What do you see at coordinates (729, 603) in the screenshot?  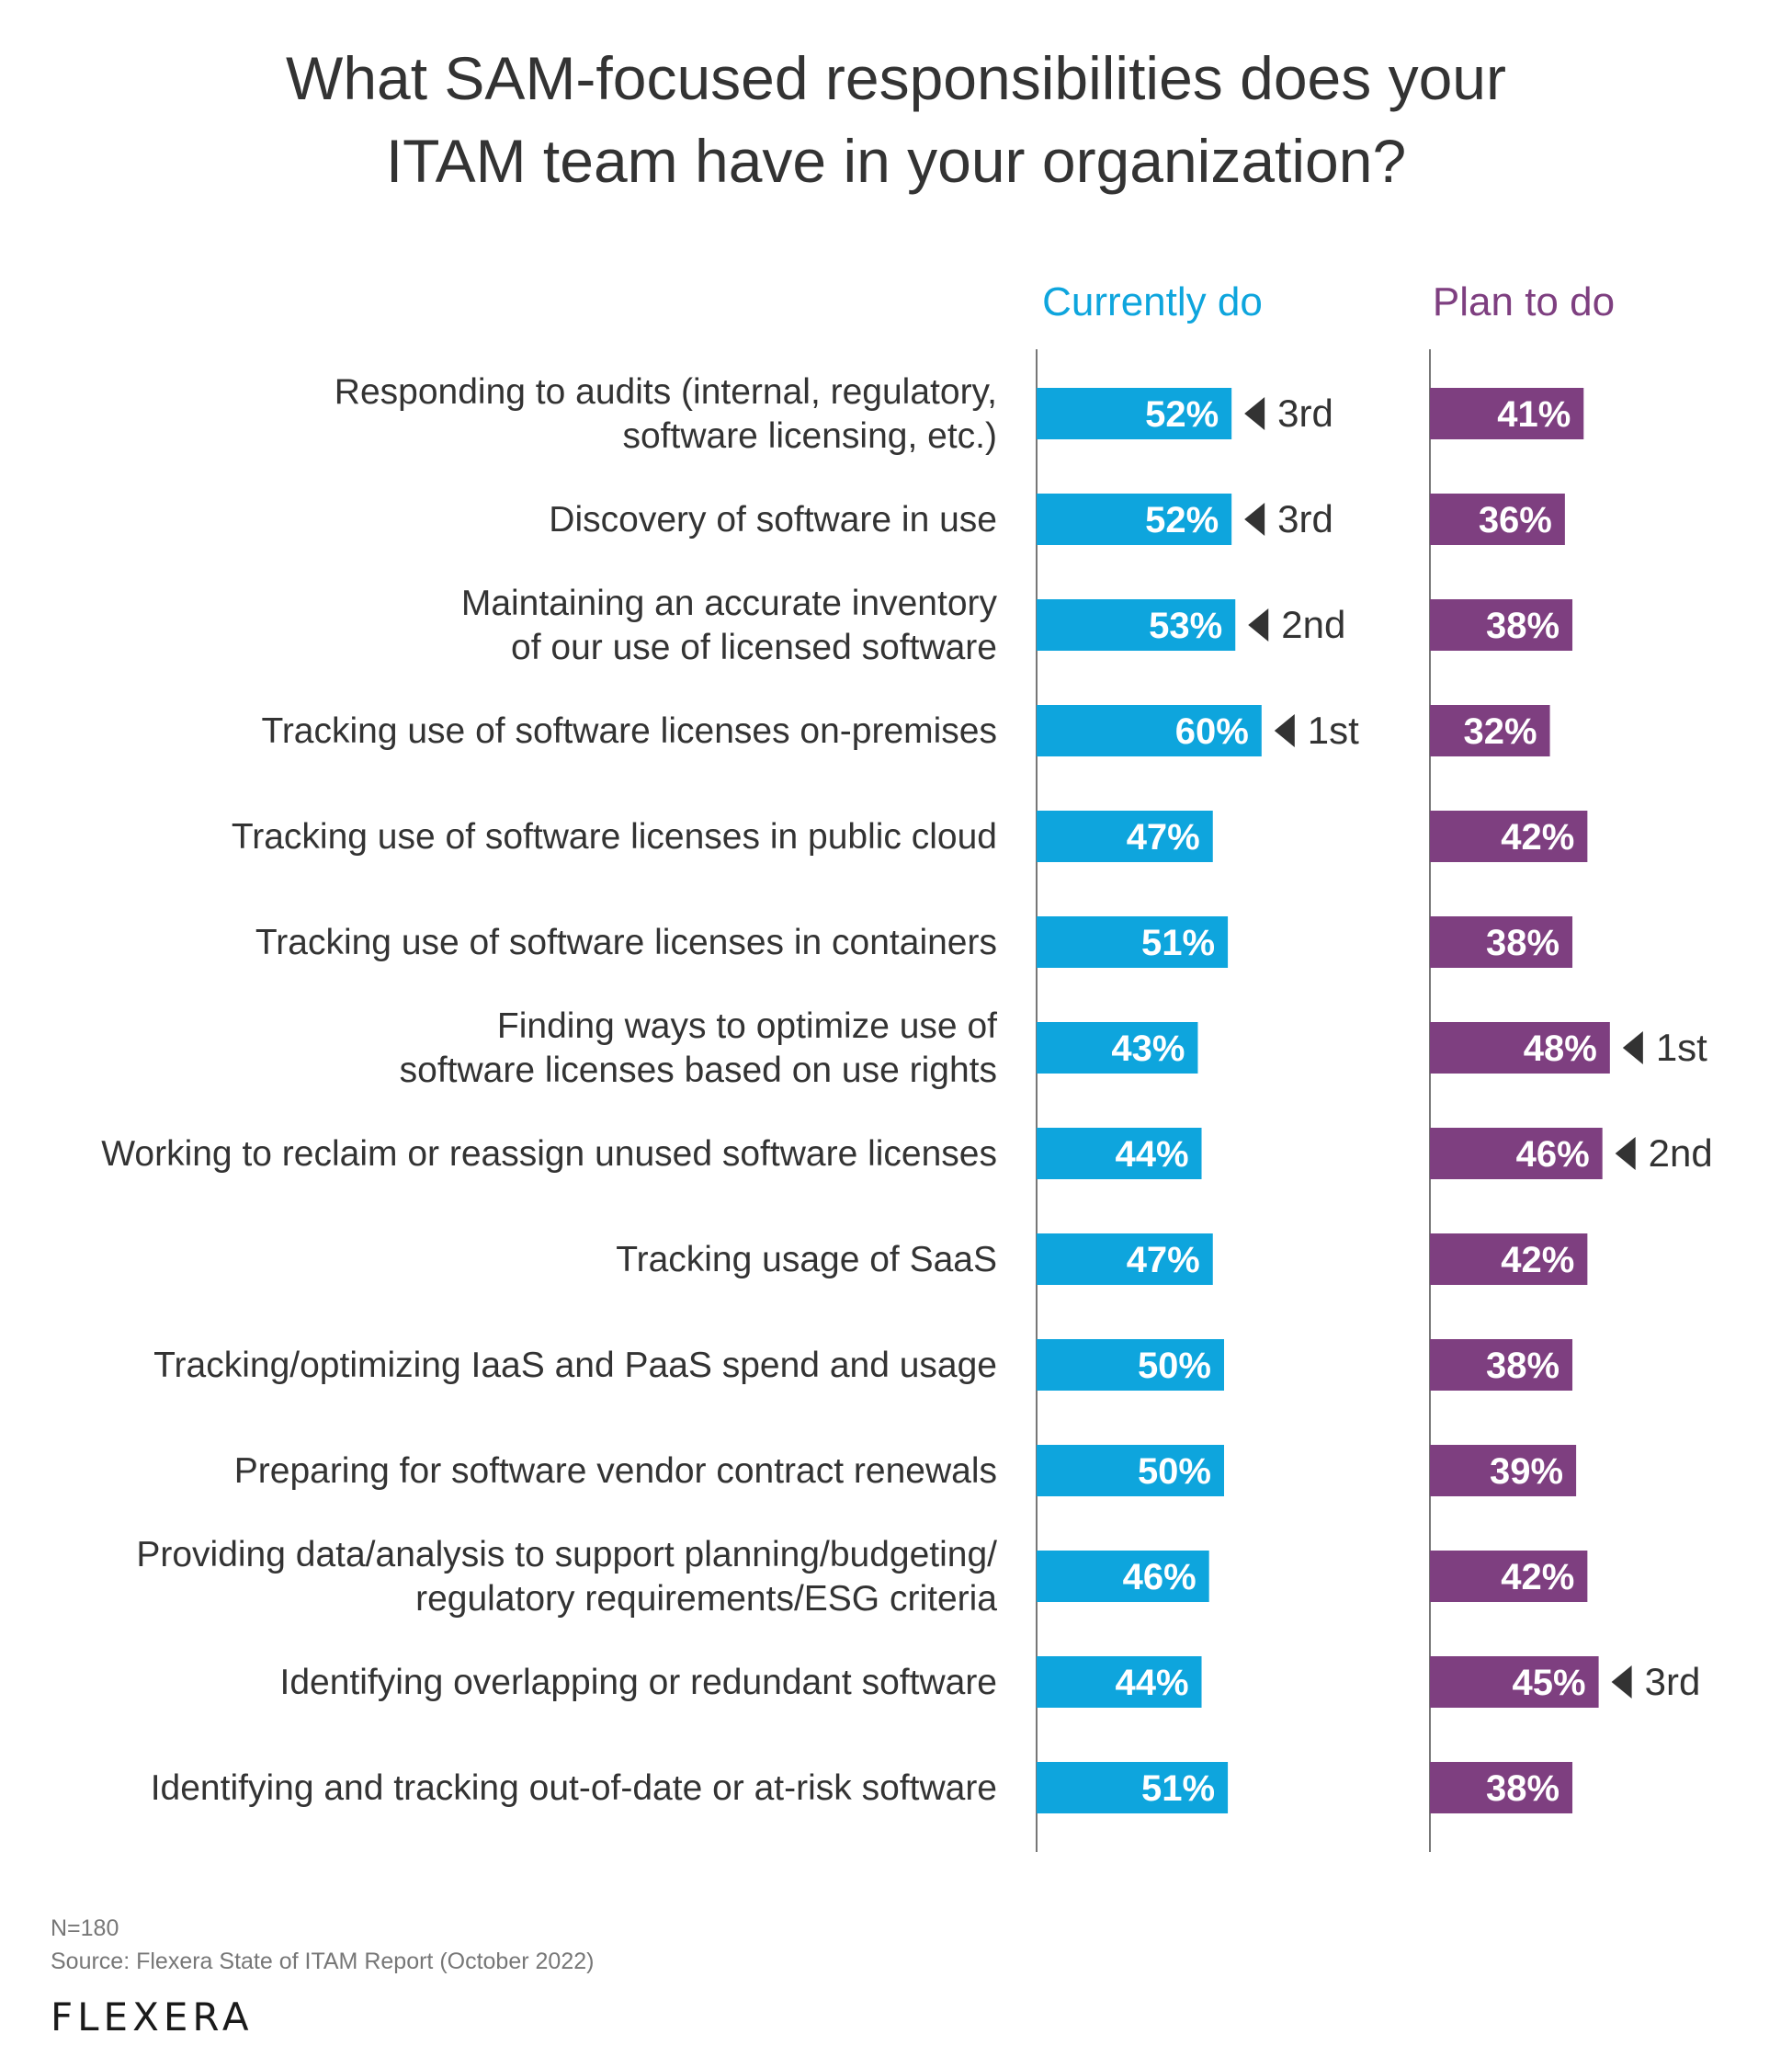 I see `row-label: Maintaining an accurate inventory` at bounding box center [729, 603].